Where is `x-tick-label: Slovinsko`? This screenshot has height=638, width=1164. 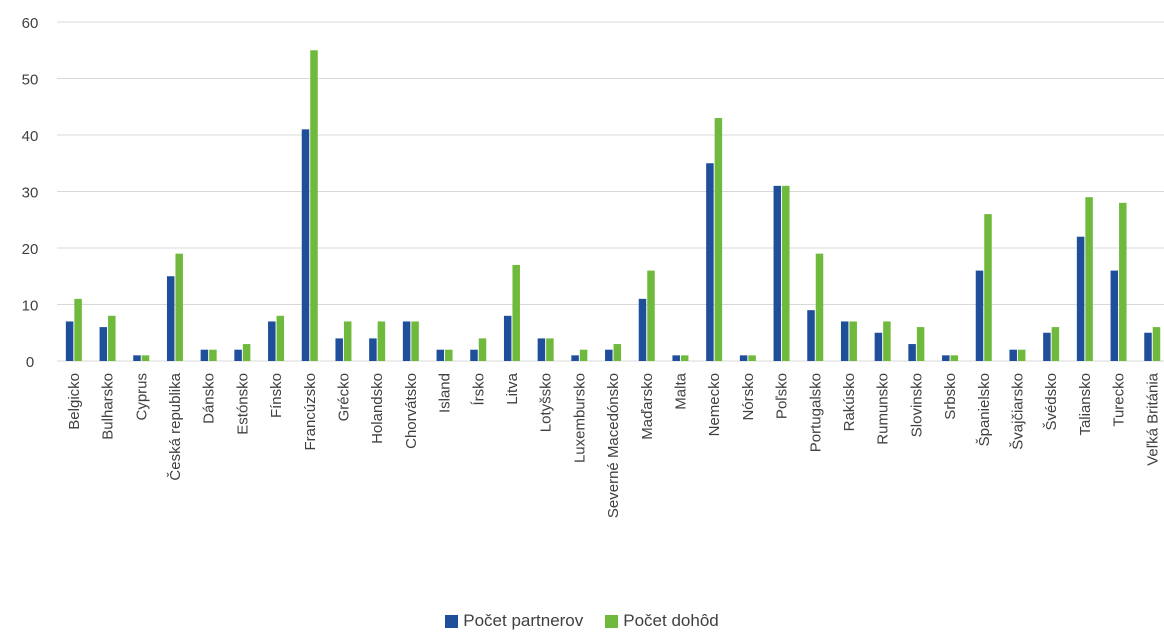
x-tick-label: Slovinsko is located at coordinates (916, 405).